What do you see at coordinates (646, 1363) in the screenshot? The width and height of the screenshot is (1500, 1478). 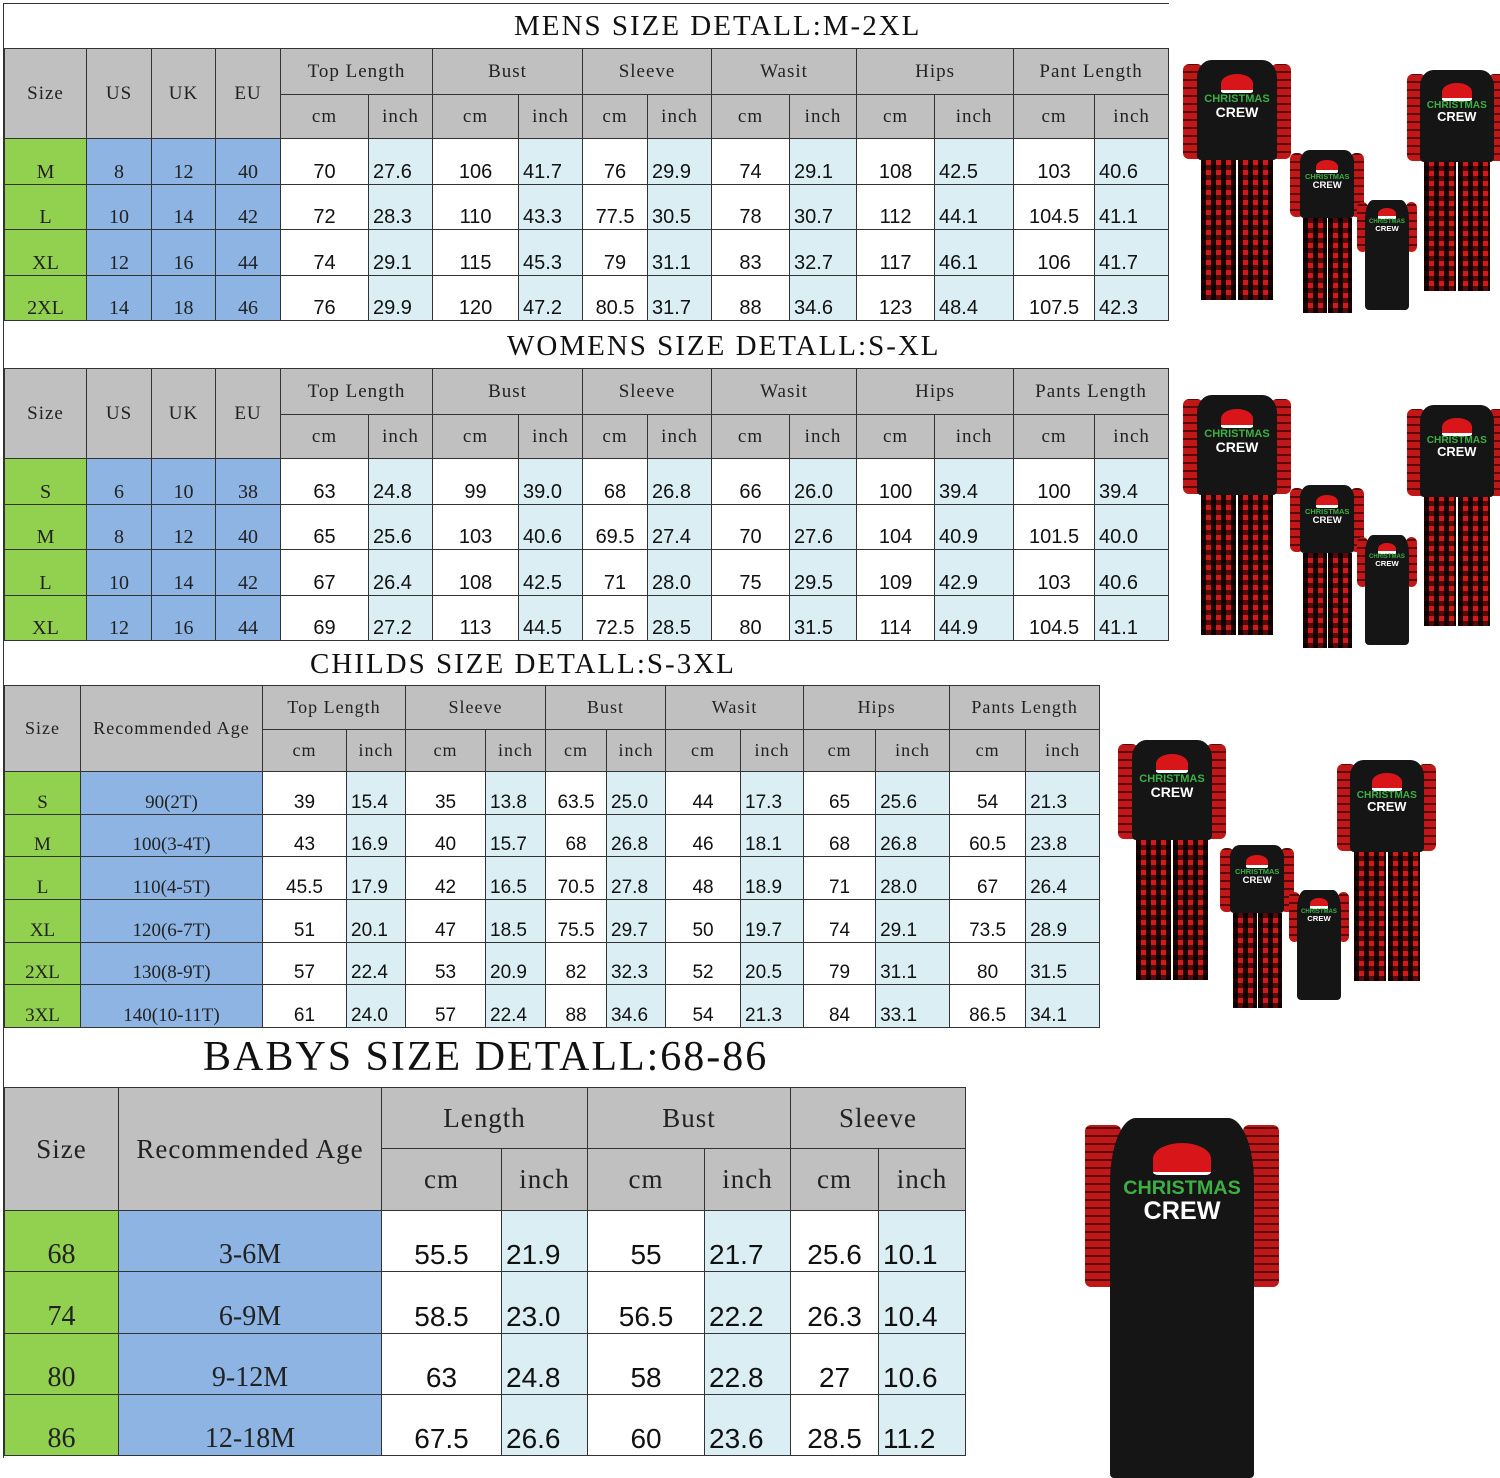 I see `value-cell: 58` at bounding box center [646, 1363].